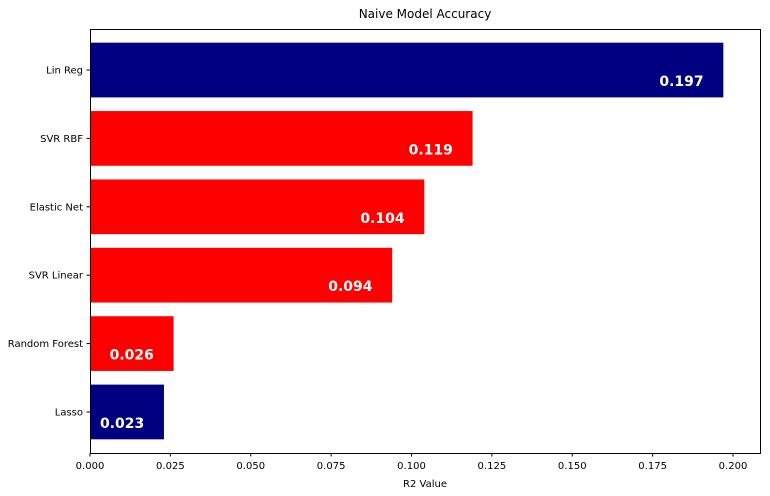  I want to click on x-tick-label: 0.200, so click(733, 466).